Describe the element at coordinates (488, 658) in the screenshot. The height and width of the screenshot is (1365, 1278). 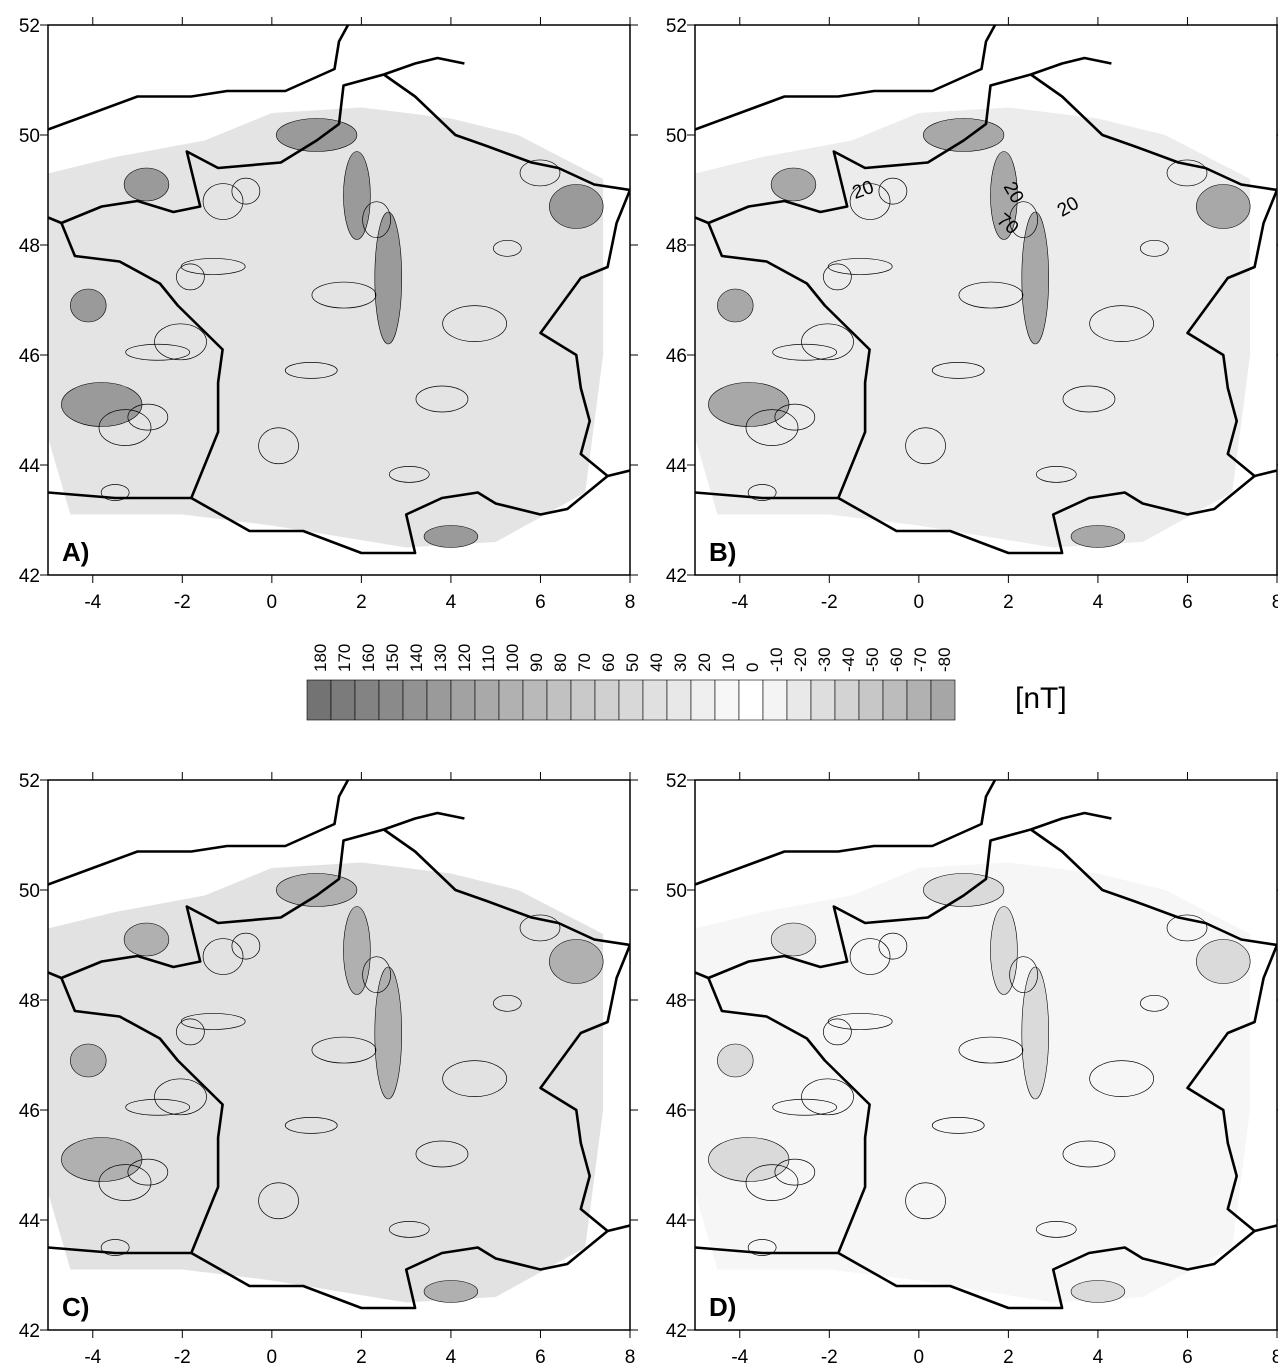
I see `colorbar-label: 110` at that location.